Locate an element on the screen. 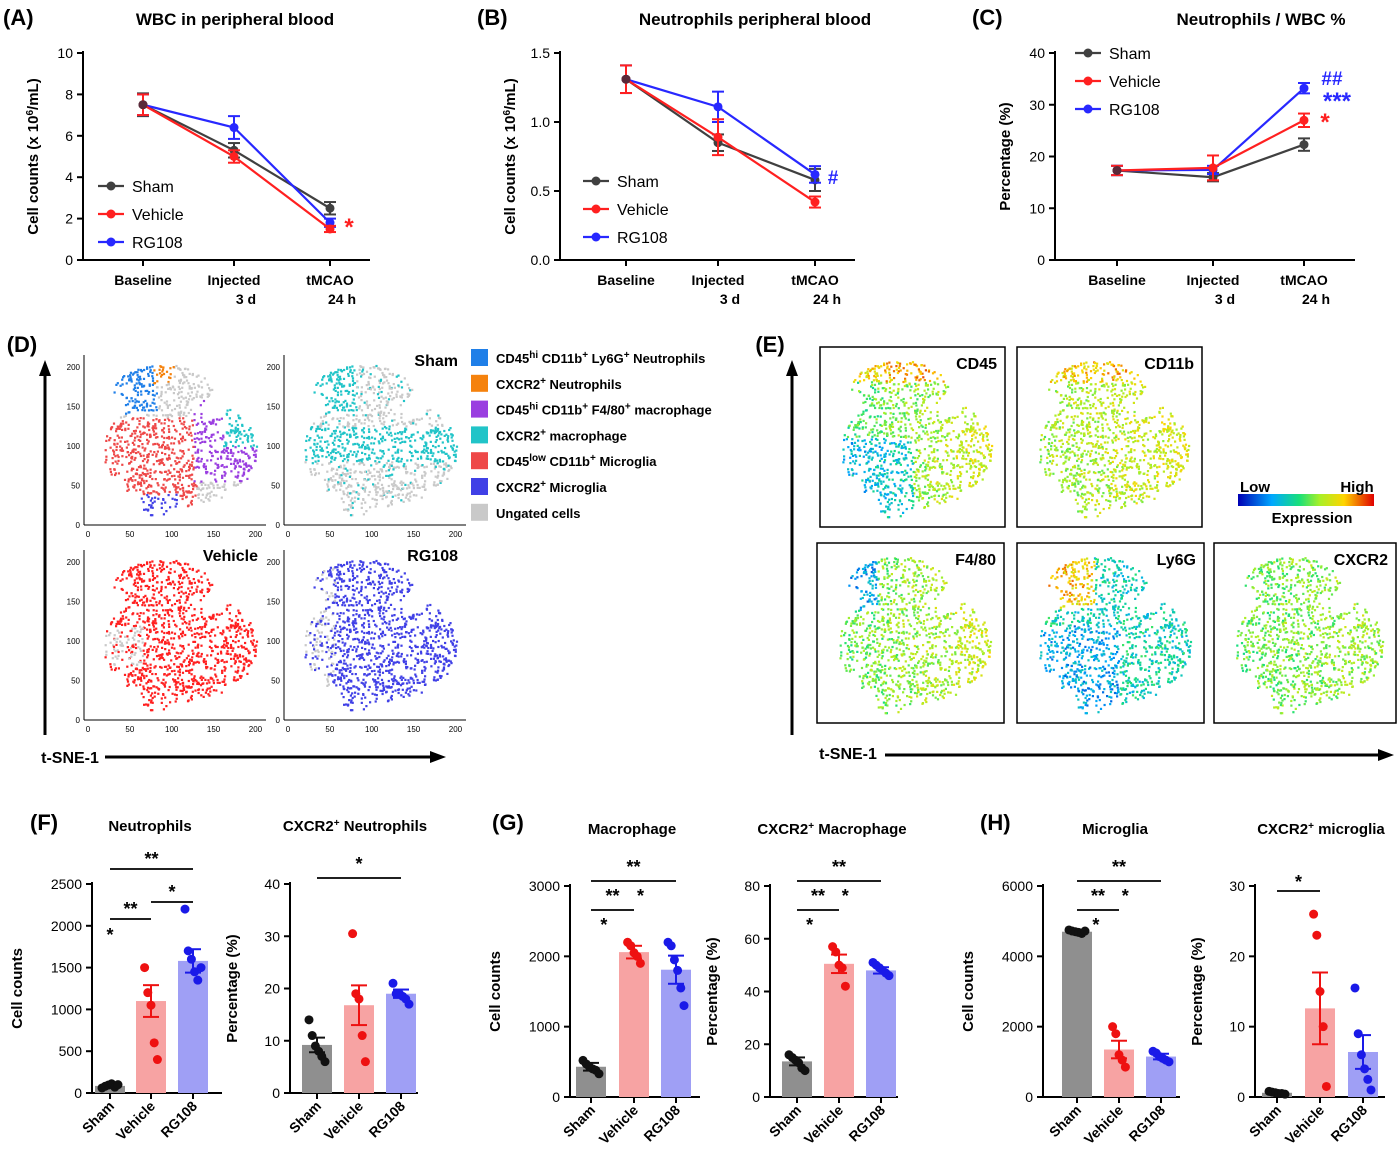 This screenshot has width=1400, height=1155. y-tick-label: 4 is located at coordinates (69, 177).